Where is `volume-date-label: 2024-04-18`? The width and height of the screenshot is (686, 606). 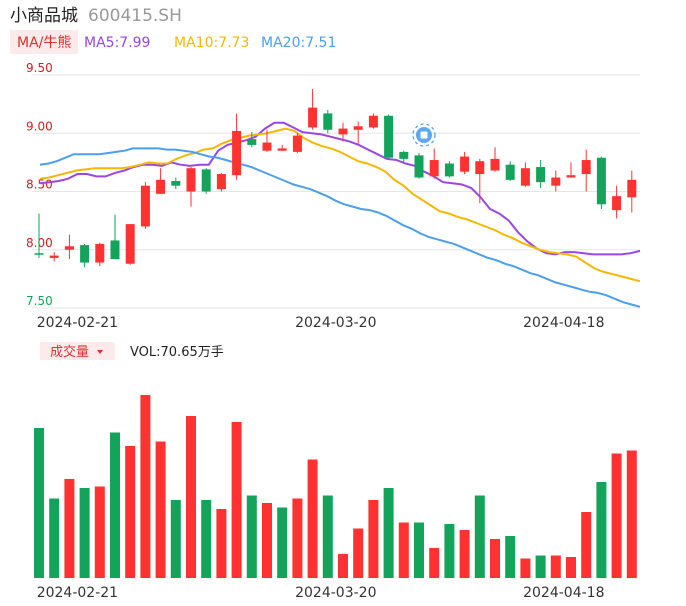 volume-date-label: 2024-04-18 is located at coordinates (563, 593).